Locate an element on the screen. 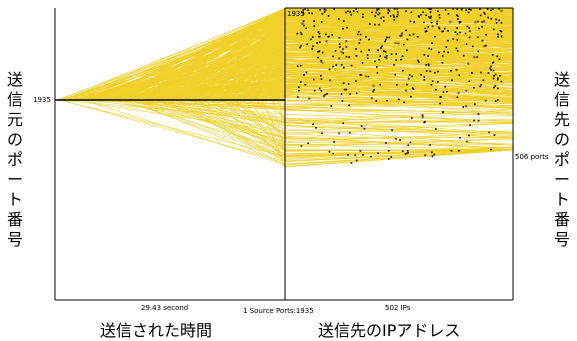  x-title-time: 送信された時間 is located at coordinates (156, 329).